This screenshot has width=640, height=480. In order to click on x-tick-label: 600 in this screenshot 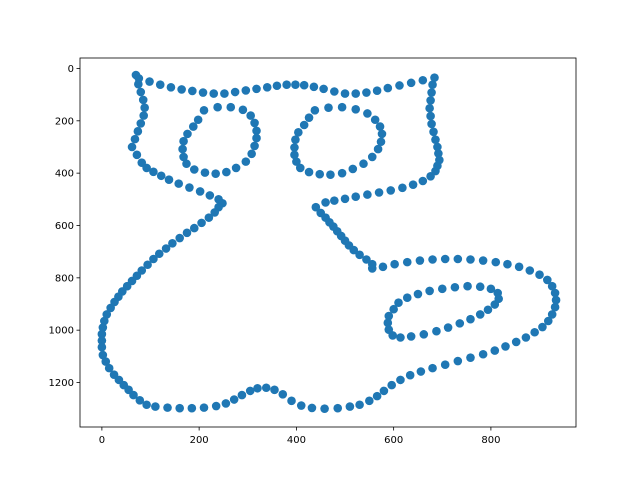, I will do `click(393, 440)`.